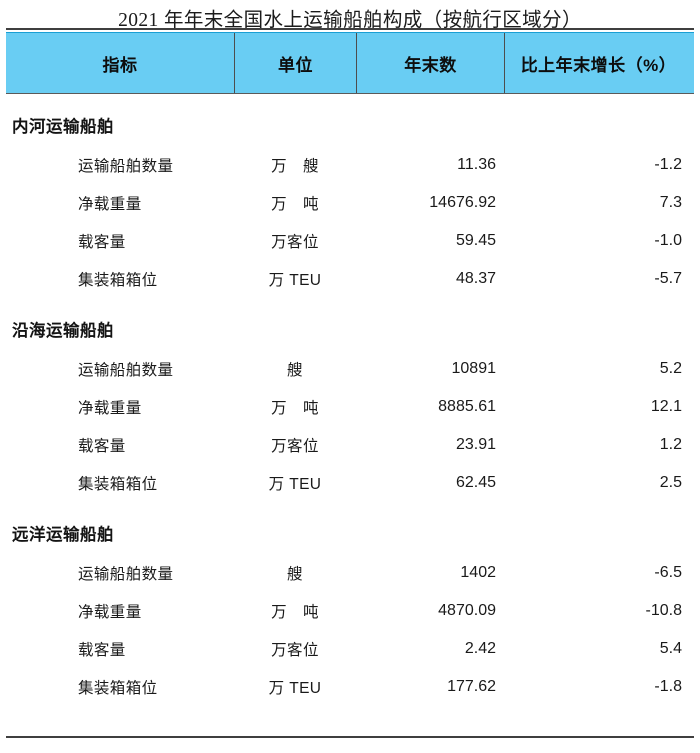  I want to click on row-value: 2.42, so click(480, 648).